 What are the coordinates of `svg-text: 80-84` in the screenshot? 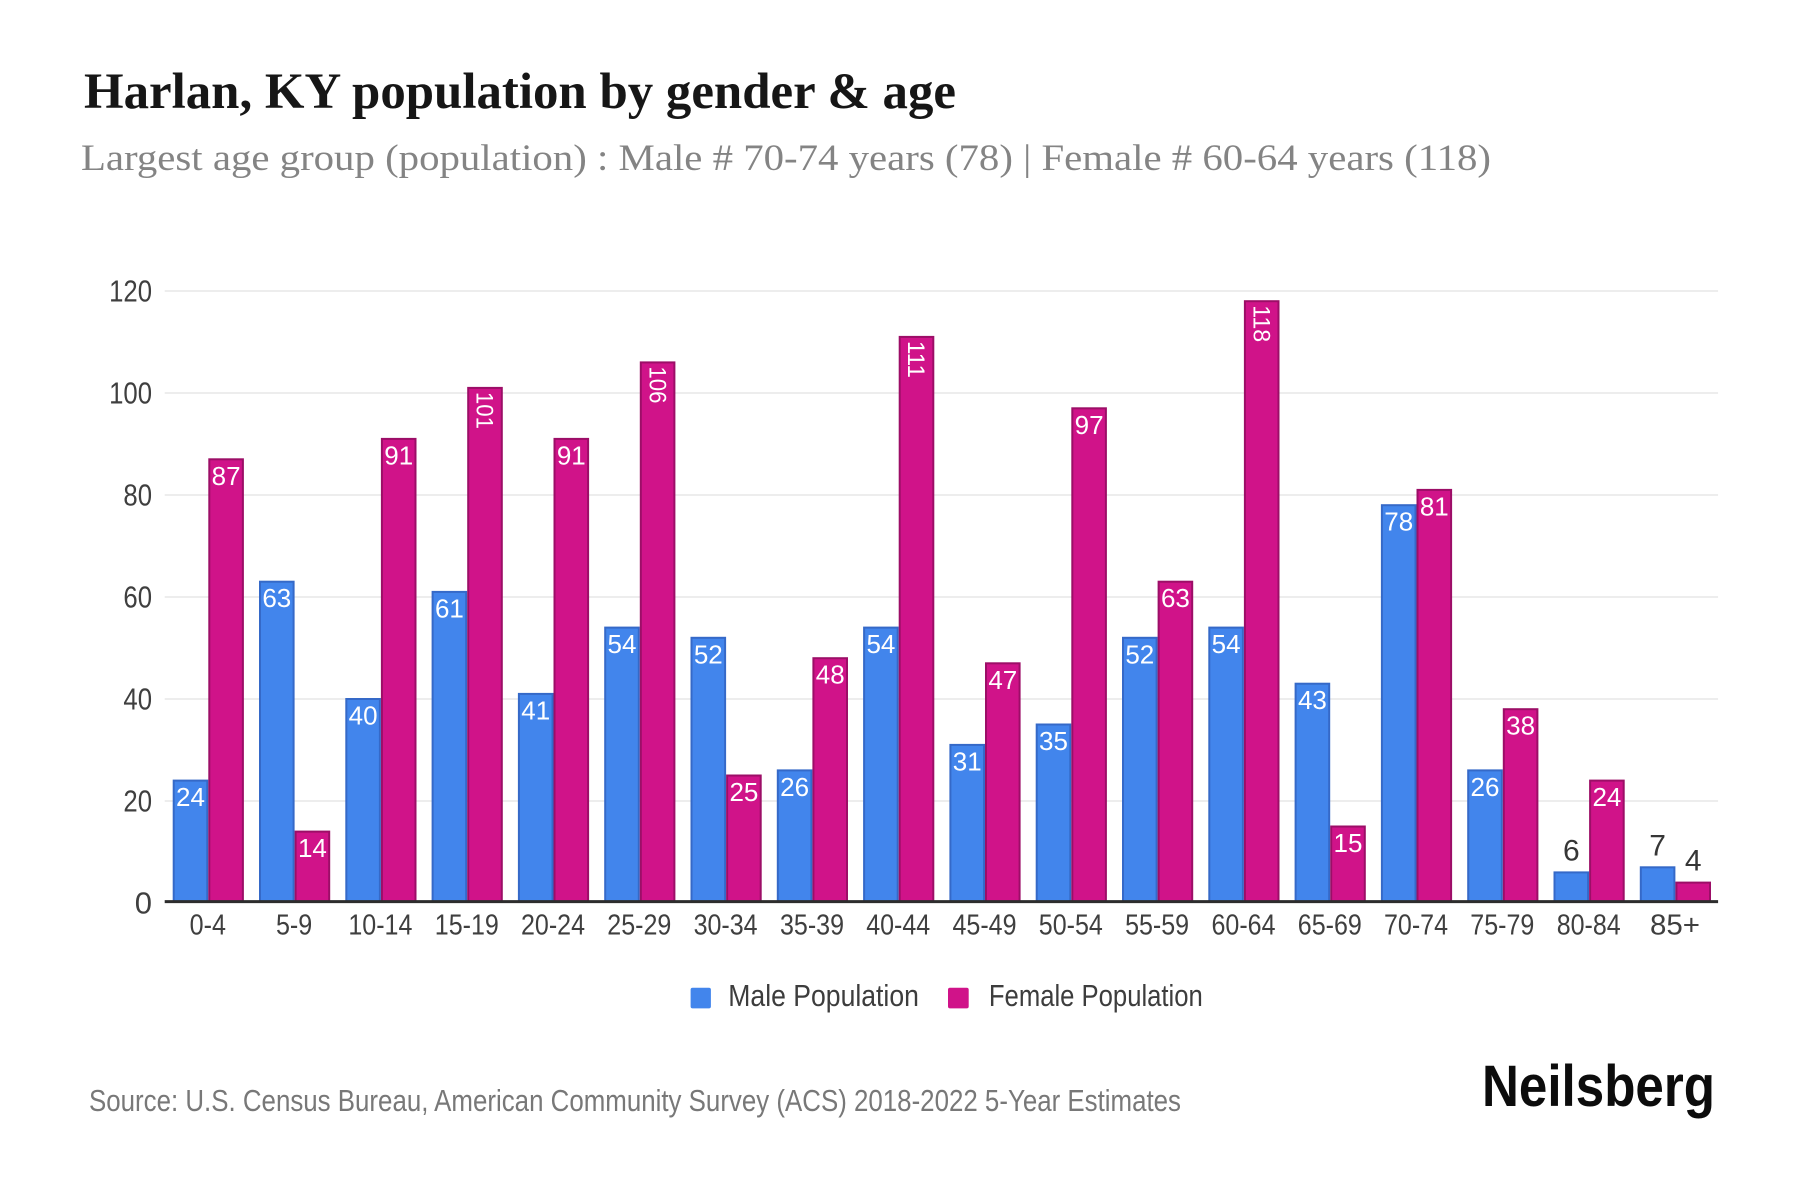 It's located at (1589, 926).